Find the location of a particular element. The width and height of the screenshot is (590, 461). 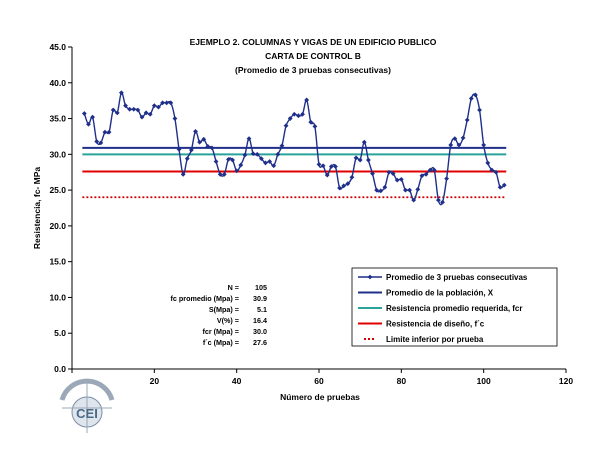

x-ticks: 20 40 60 80 100 120 is located at coordinates (322, 377).